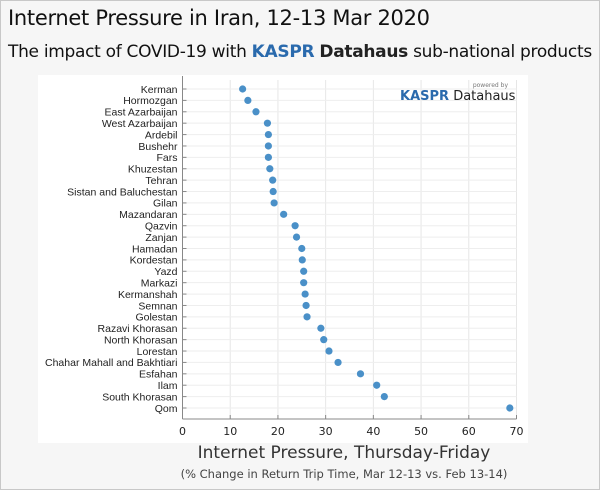 This screenshot has height=490, width=600. Describe the element at coordinates (161, 238) in the screenshot. I see `y-tick-label: Zanjan` at that location.